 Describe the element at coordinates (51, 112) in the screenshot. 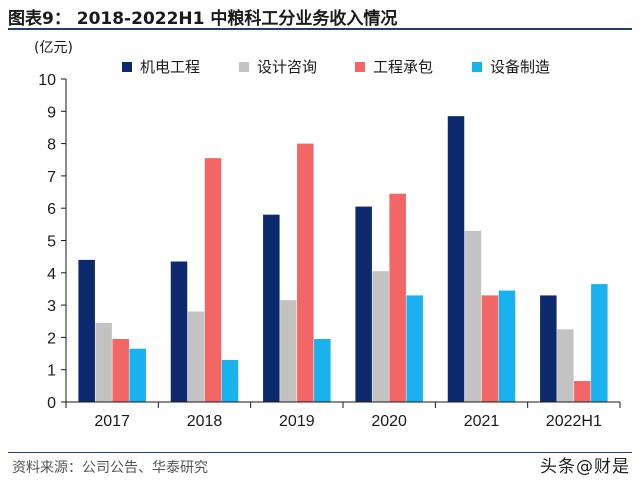

I see `y-tick-label: 9` at that location.